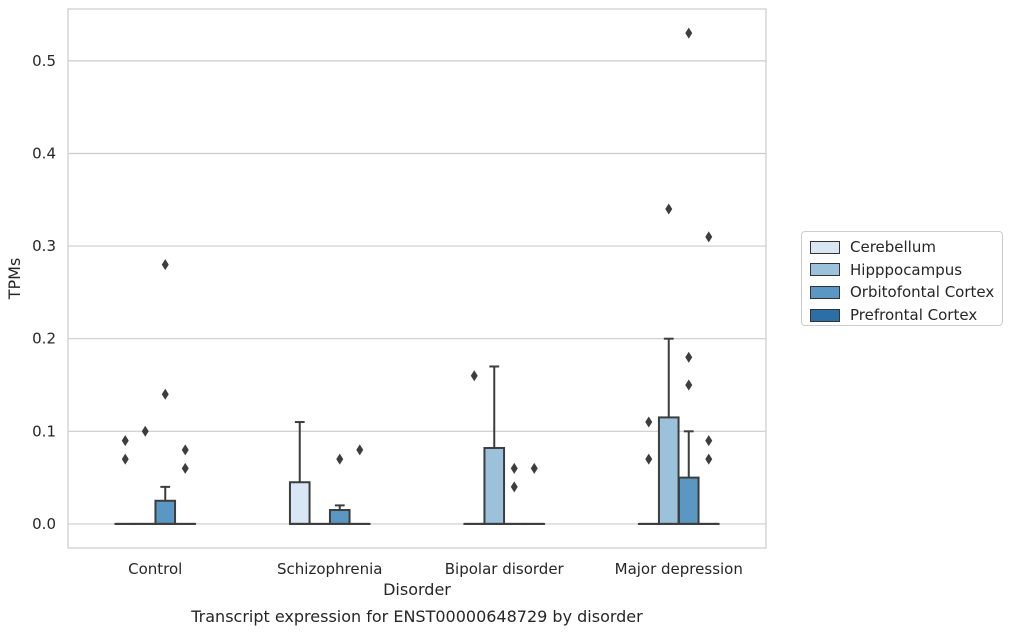 The image size is (1014, 634). Describe the element at coordinates (679, 569) in the screenshot. I see `x-tick-label: Major depression` at that location.